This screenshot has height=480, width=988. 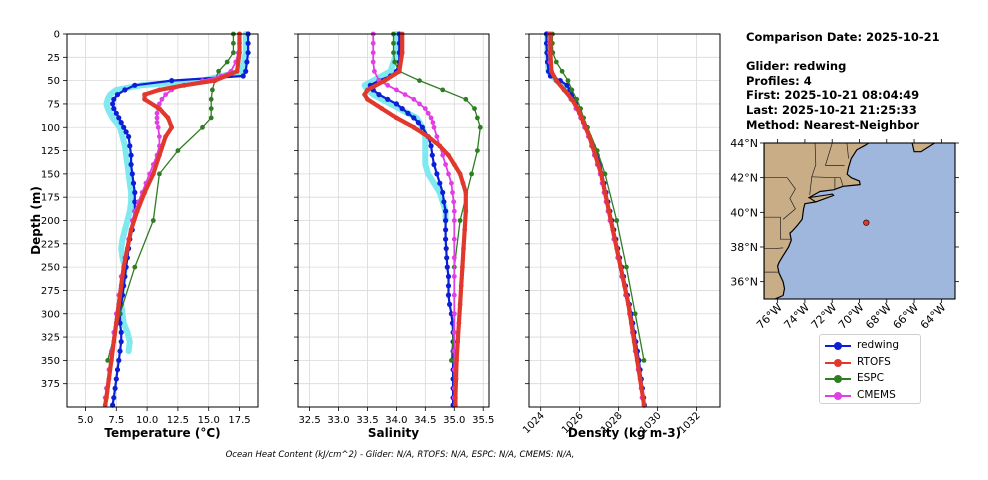 I want to click on map-lat-label: 40°N, so click(x=744, y=212).